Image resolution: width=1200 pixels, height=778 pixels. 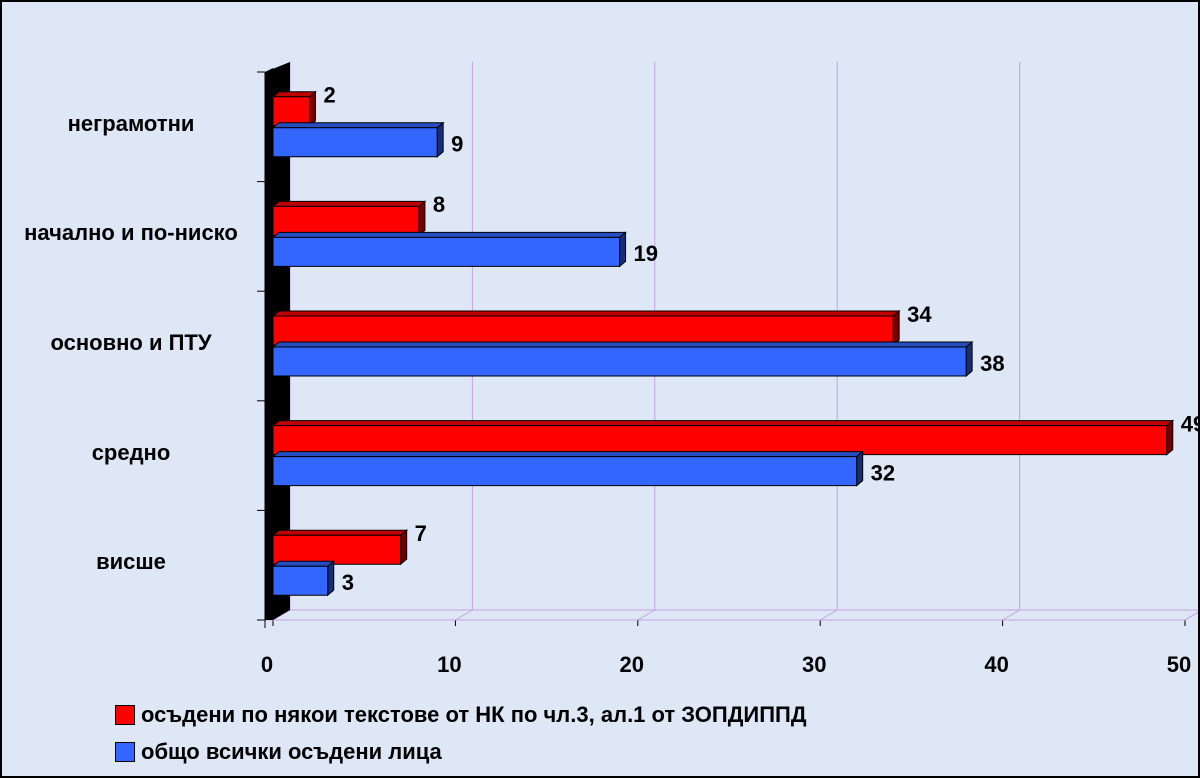 I want to click on legend-item: общо всички осъдени лица, so click(x=278, y=752).